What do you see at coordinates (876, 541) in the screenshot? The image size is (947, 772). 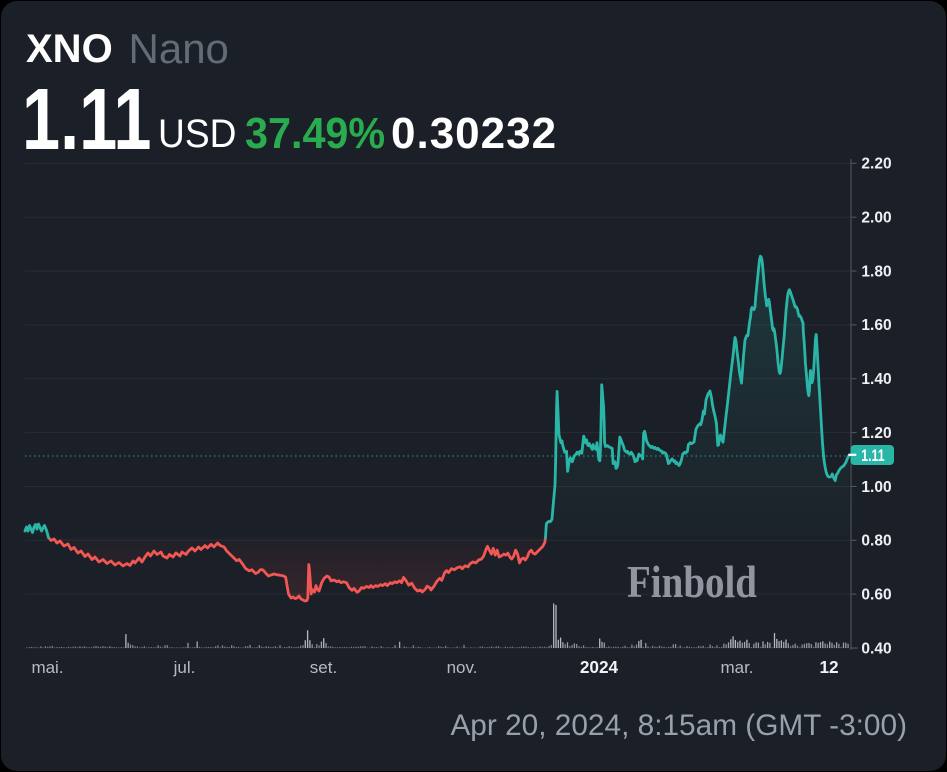 I see `svg-text: 0.80` at bounding box center [876, 541].